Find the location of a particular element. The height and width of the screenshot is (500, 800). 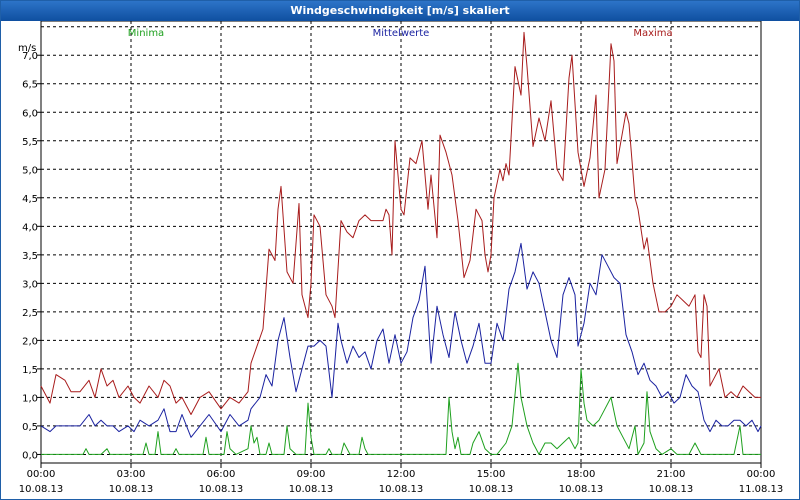

y-tick-label: 2,5 is located at coordinates (30, 313).